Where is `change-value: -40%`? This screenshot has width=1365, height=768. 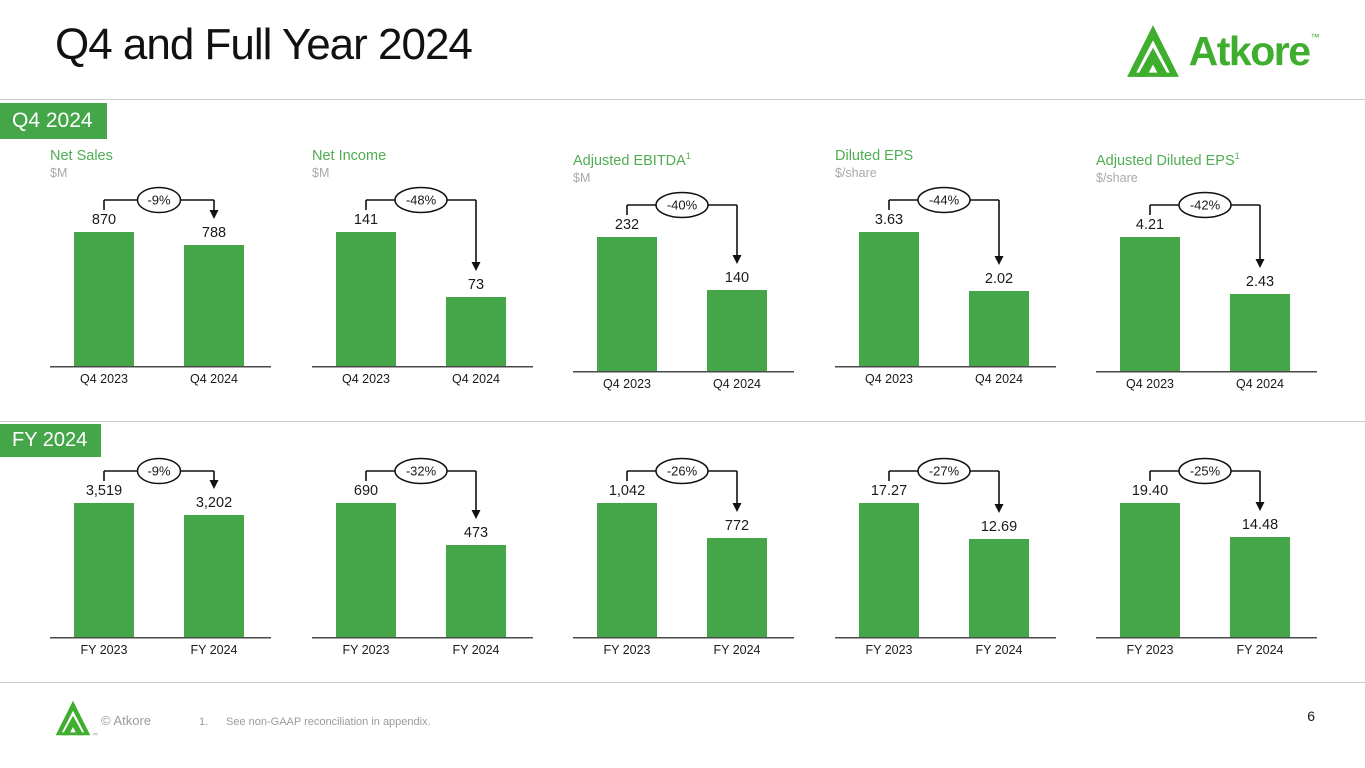 change-value: -40% is located at coordinates (682, 204).